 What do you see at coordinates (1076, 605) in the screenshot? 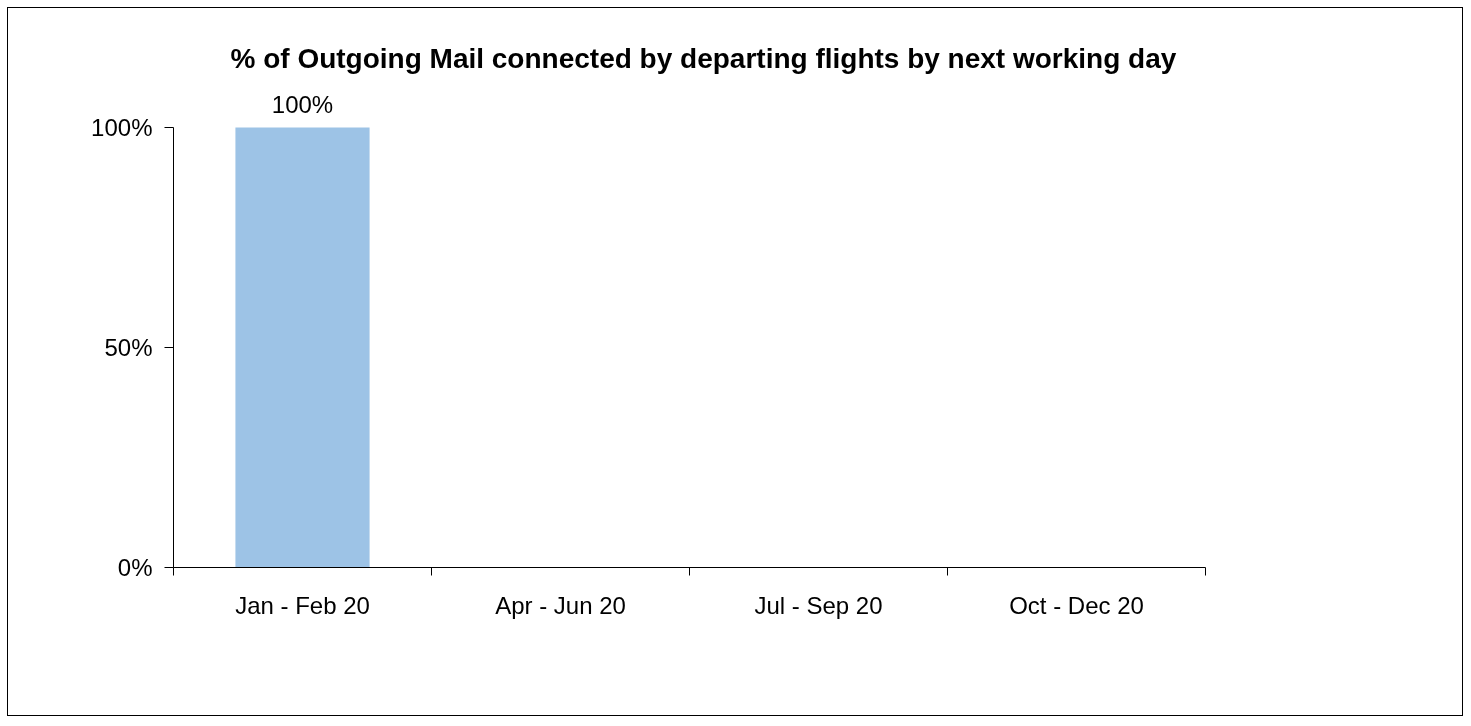
I see `x-tick-label: Oct - Dec 20` at bounding box center [1076, 605].